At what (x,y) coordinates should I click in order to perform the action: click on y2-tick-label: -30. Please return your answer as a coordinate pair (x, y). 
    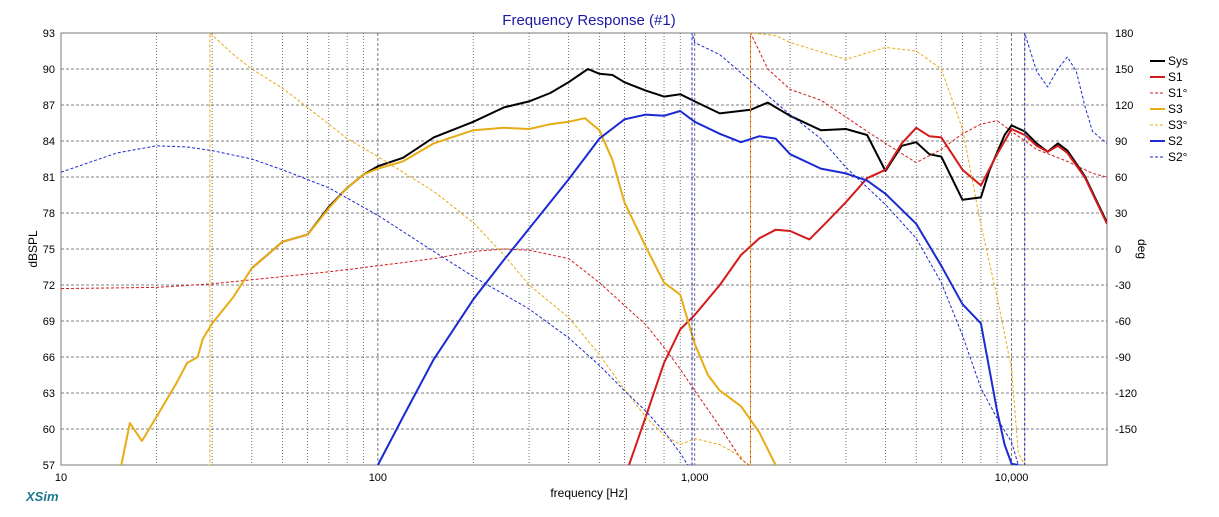
    Looking at the image, I should click on (1123, 286).